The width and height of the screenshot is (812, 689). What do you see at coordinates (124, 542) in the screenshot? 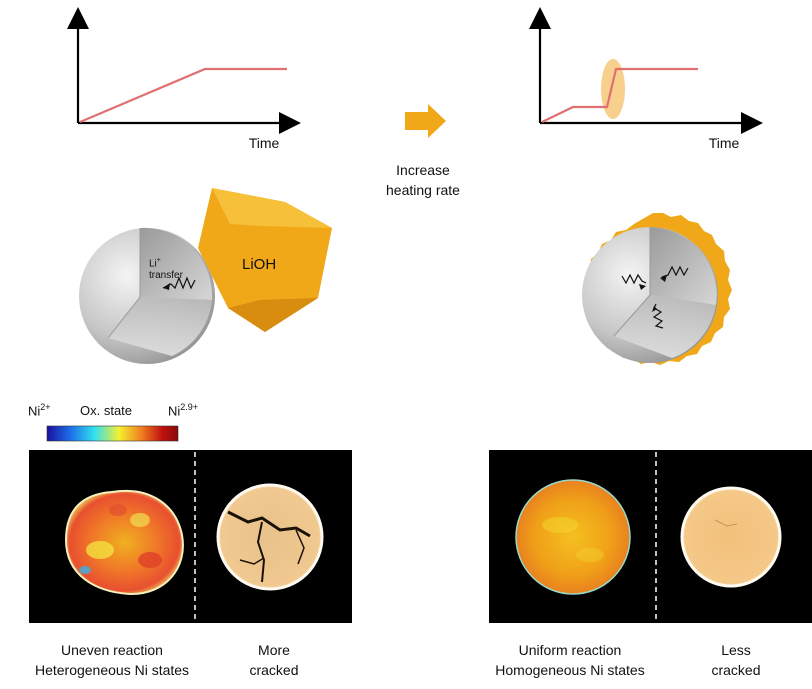
I see `heterogeneous-ni-map` at bounding box center [124, 542].